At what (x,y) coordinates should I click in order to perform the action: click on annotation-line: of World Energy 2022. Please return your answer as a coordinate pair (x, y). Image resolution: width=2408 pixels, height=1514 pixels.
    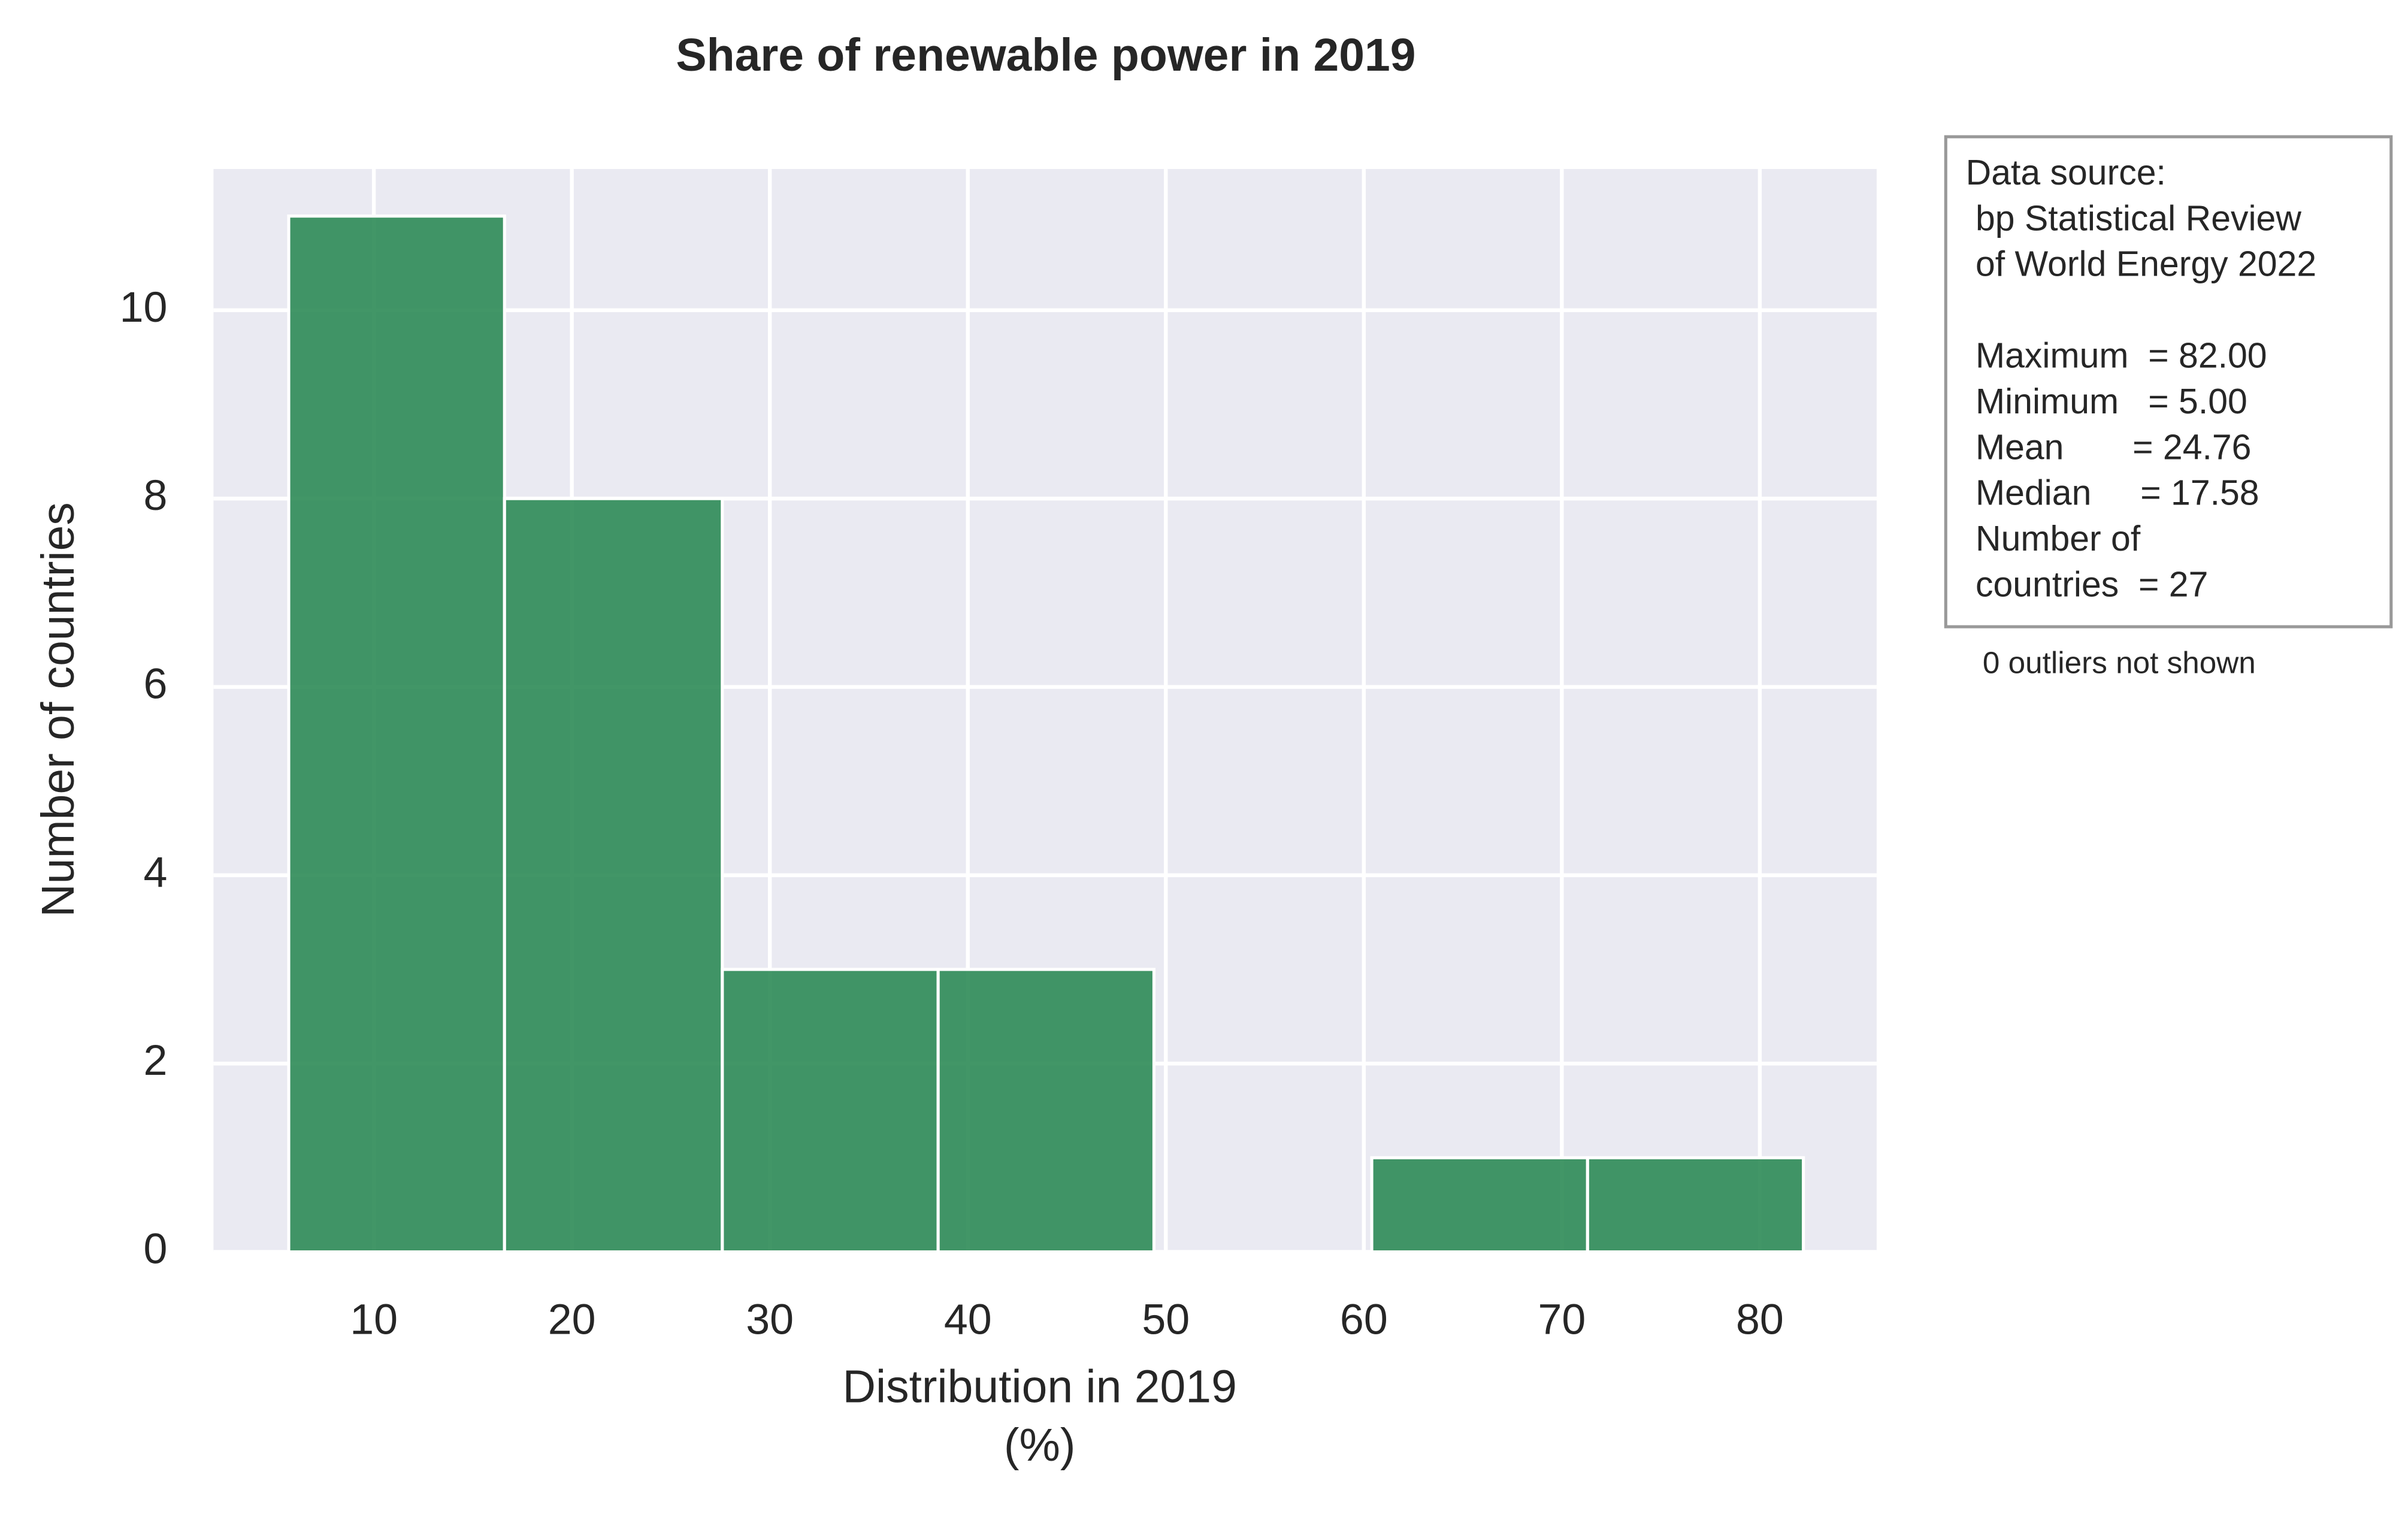
    Looking at the image, I should click on (2142, 264).